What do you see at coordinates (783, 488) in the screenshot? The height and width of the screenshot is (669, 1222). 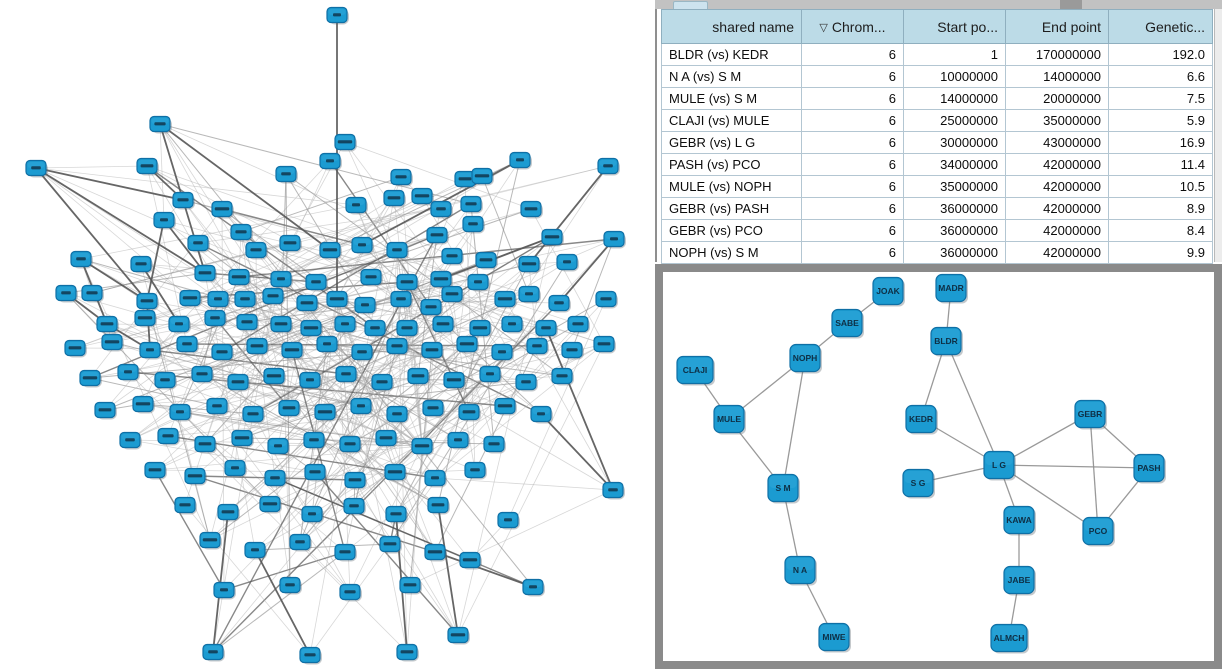 I see `network-node: S M` at bounding box center [783, 488].